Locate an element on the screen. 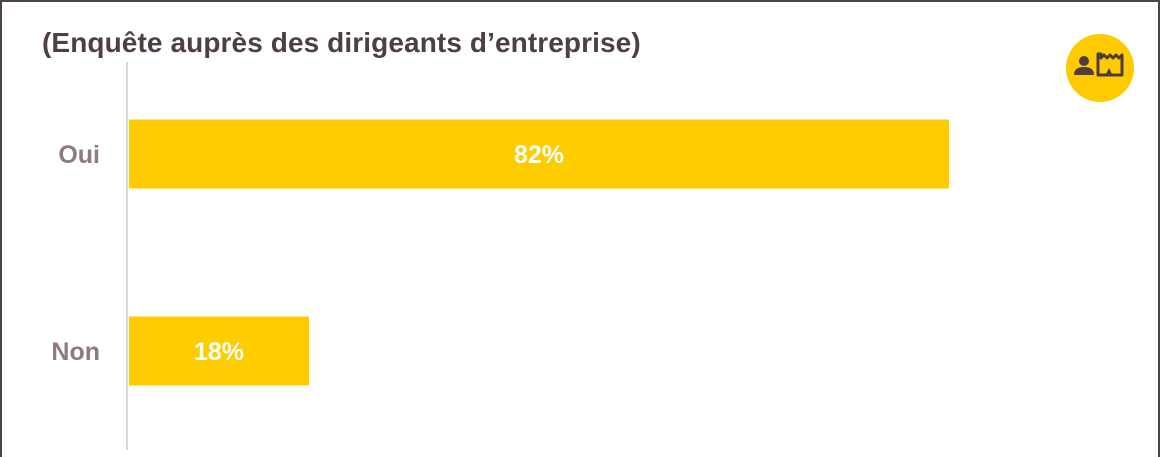  category-badge is located at coordinates (1100, 68).